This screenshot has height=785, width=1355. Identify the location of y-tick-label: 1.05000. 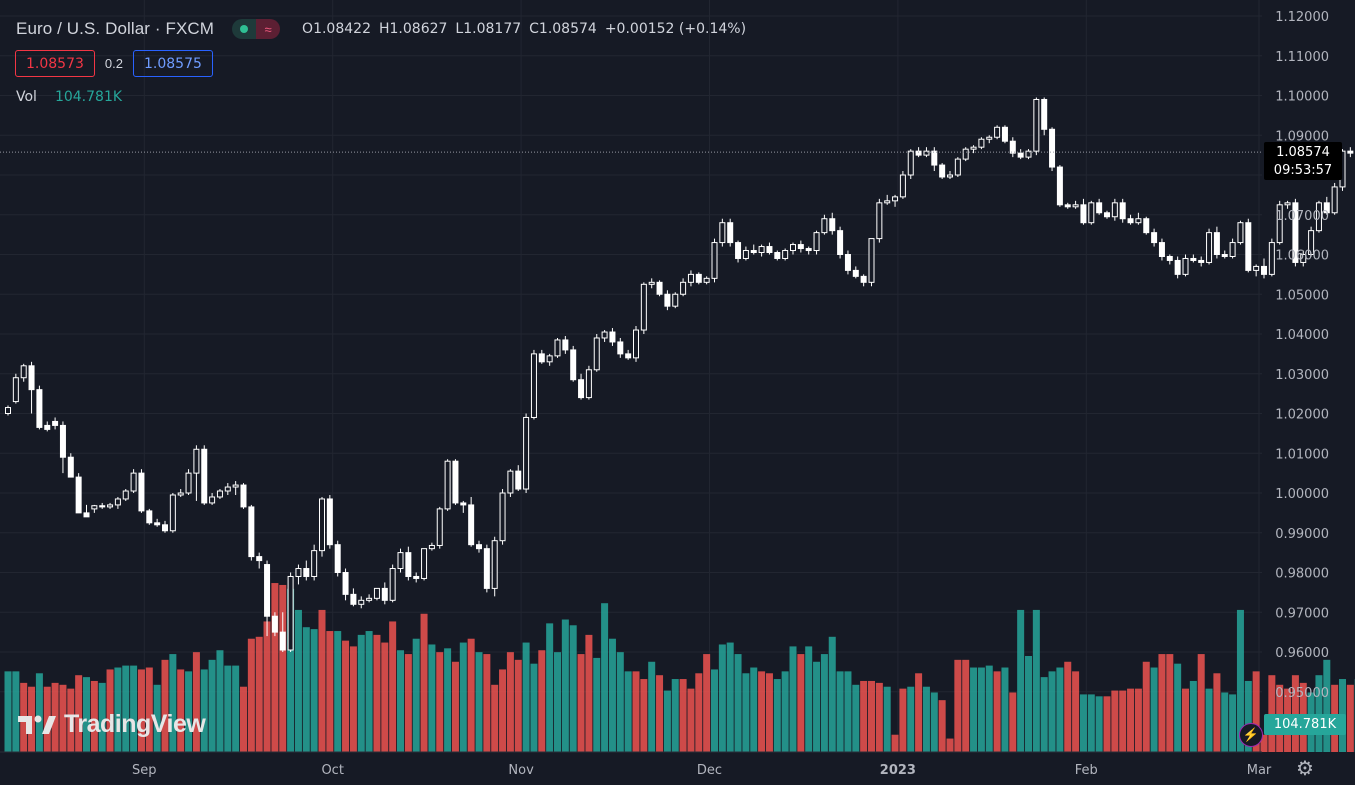
(1302, 295).